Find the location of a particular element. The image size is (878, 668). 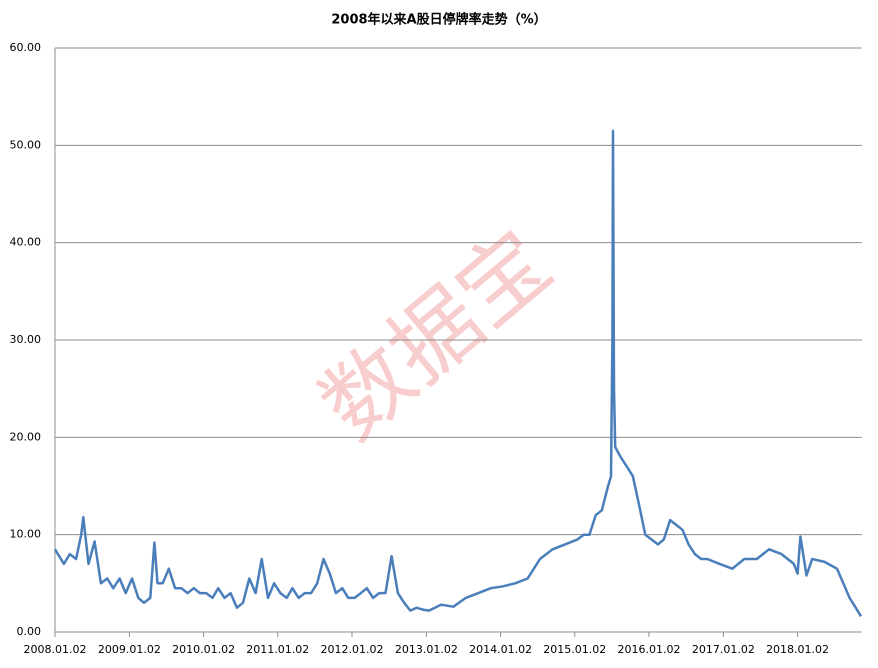

x-tick-label: 2008.01.02 is located at coordinates (55, 649).